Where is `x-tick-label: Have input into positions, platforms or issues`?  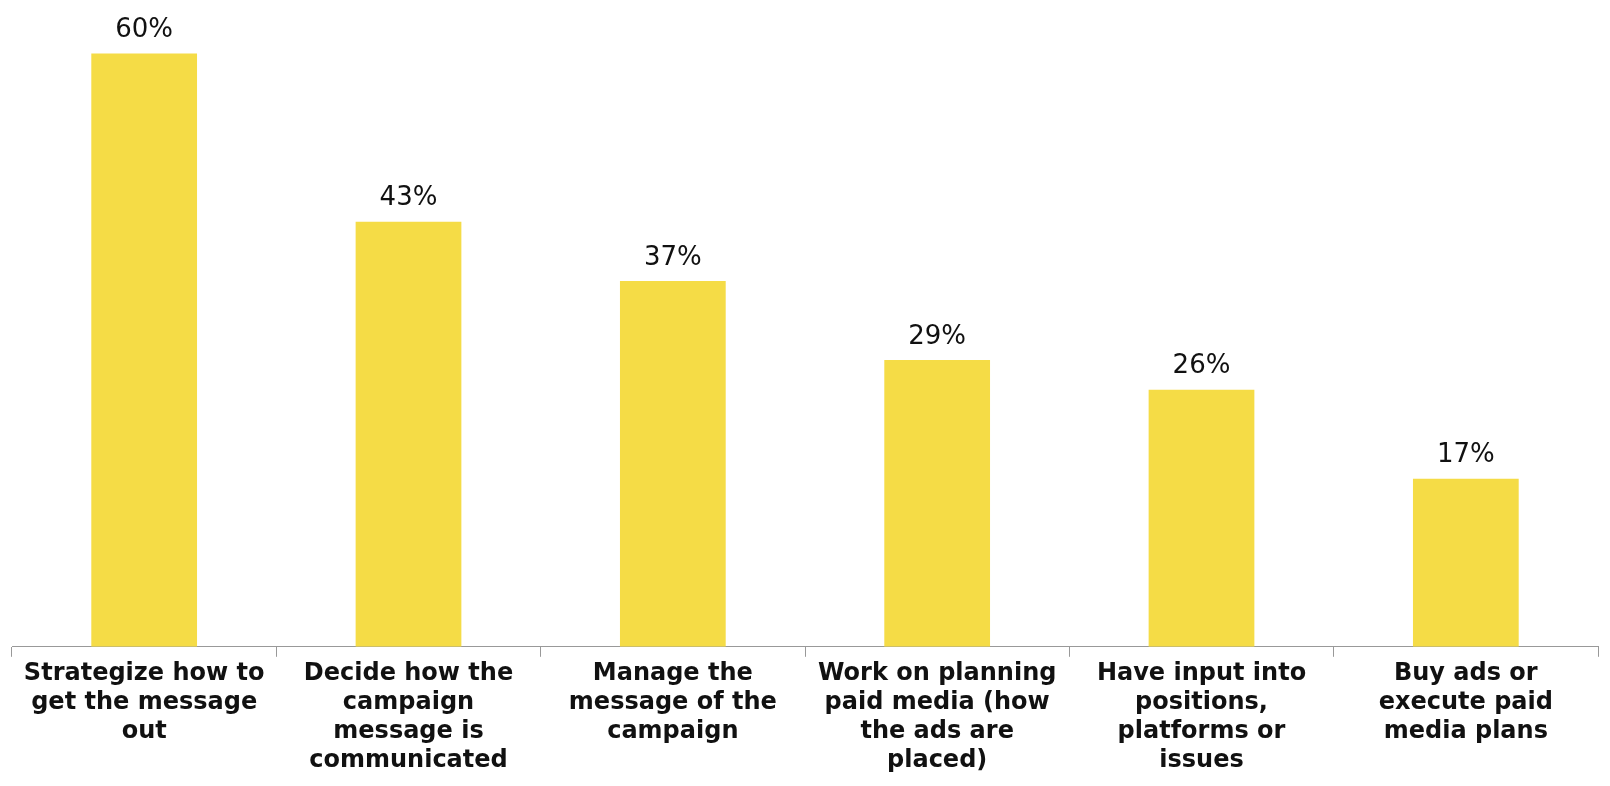 x-tick-label: Have input into positions, platforms or issues is located at coordinates (1201, 715).